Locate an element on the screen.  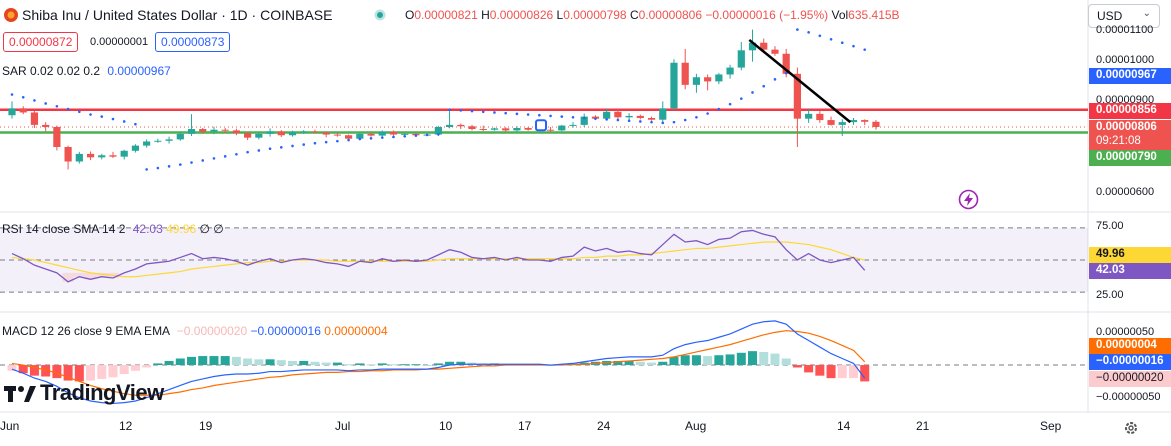
h-value: 0.00000826 is located at coordinates (521, 15).